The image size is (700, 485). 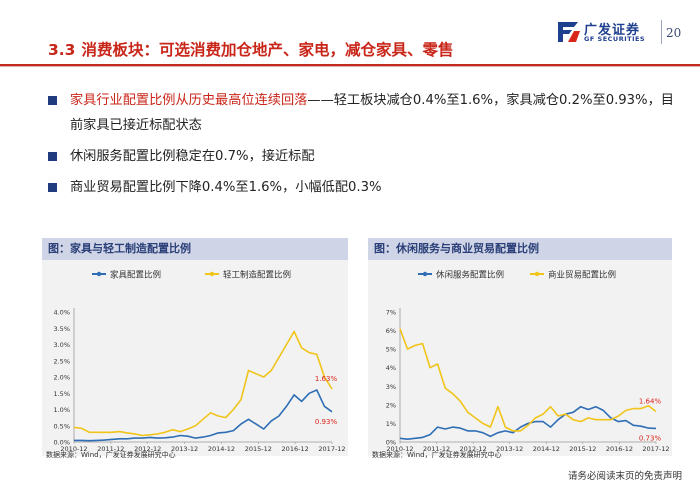 What do you see at coordinates (363, 156) in the screenshot?
I see `bullet-item: 休闲服务配置比例稳定在0.7%，接近标配` at bounding box center [363, 156].